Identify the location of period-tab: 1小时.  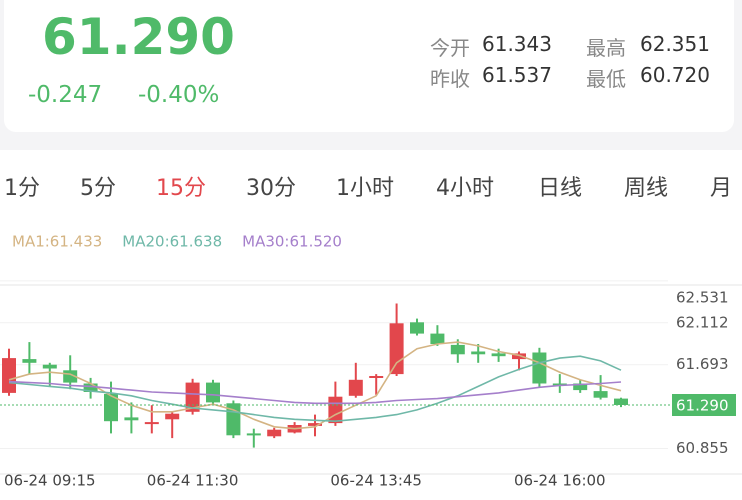
(365, 188).